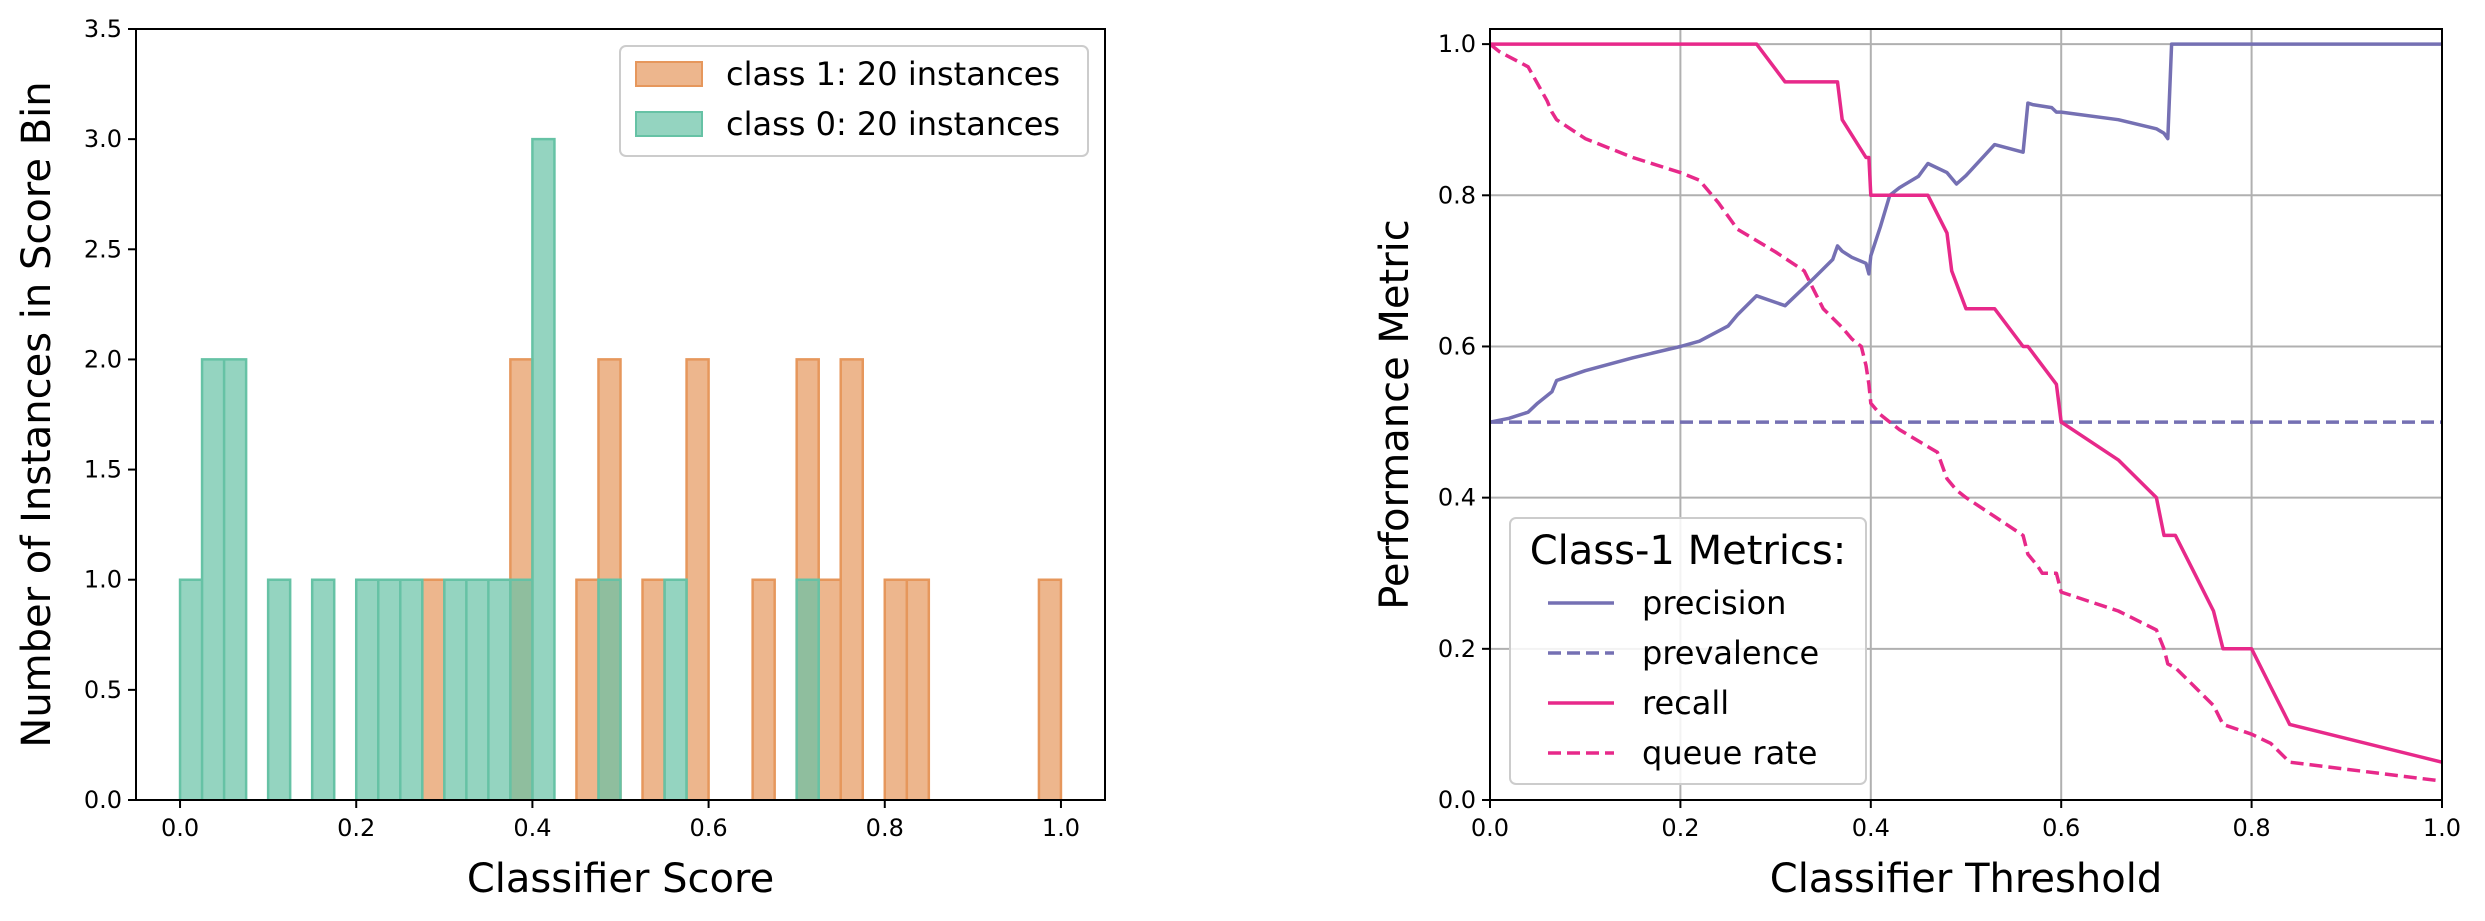 This screenshot has height=921, width=2485. Describe the element at coordinates (1457, 346) in the screenshot. I see `y-tick-label: 0.6` at that location.